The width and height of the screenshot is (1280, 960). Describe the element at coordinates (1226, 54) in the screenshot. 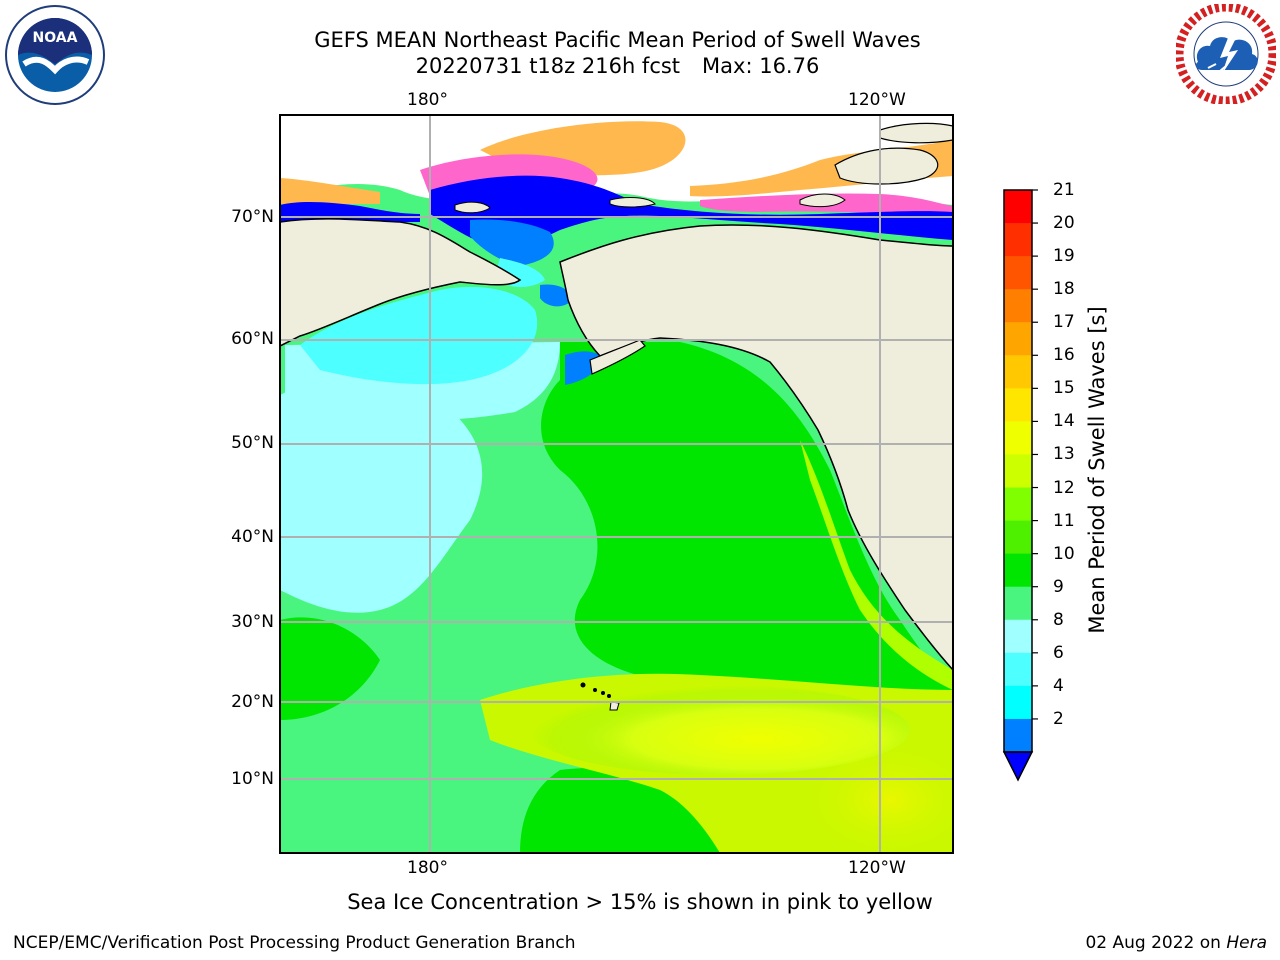

I see `nws-logo` at that location.